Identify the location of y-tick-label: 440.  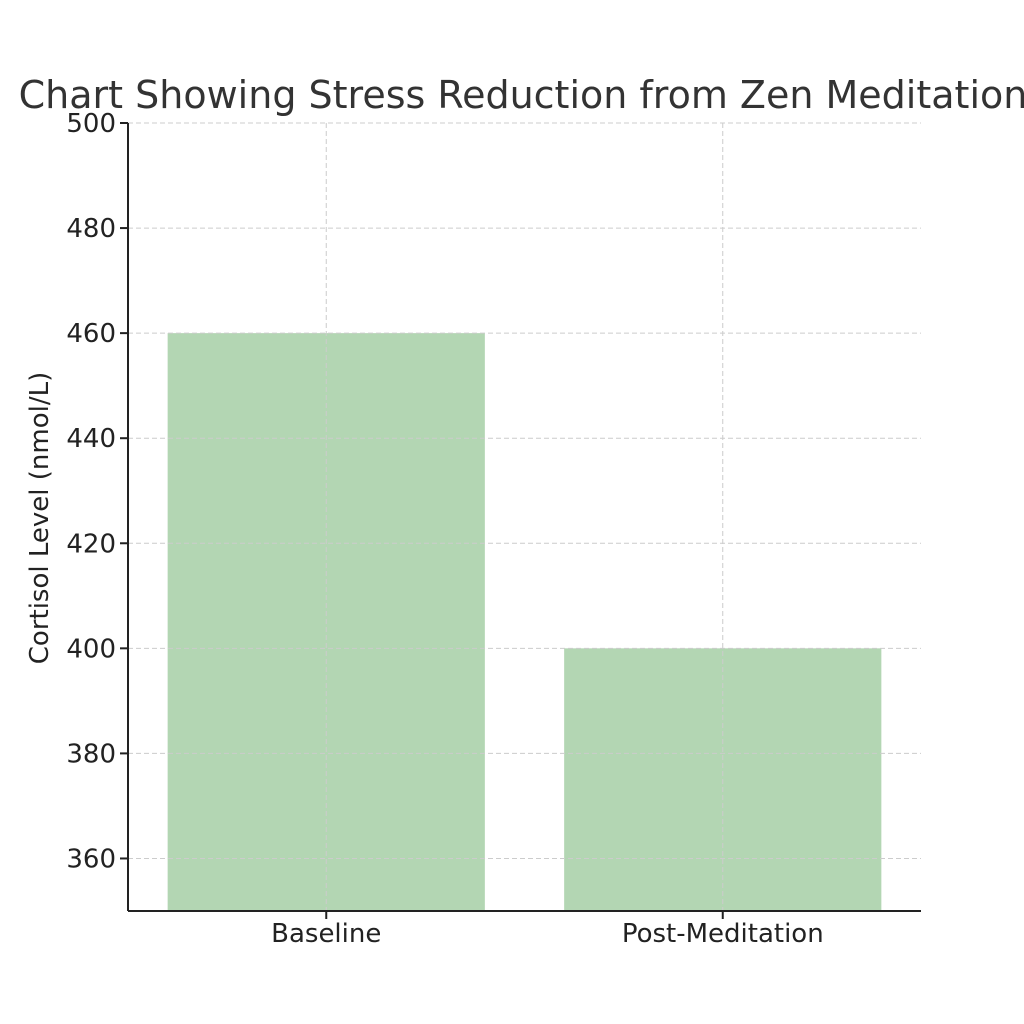
(91, 439).